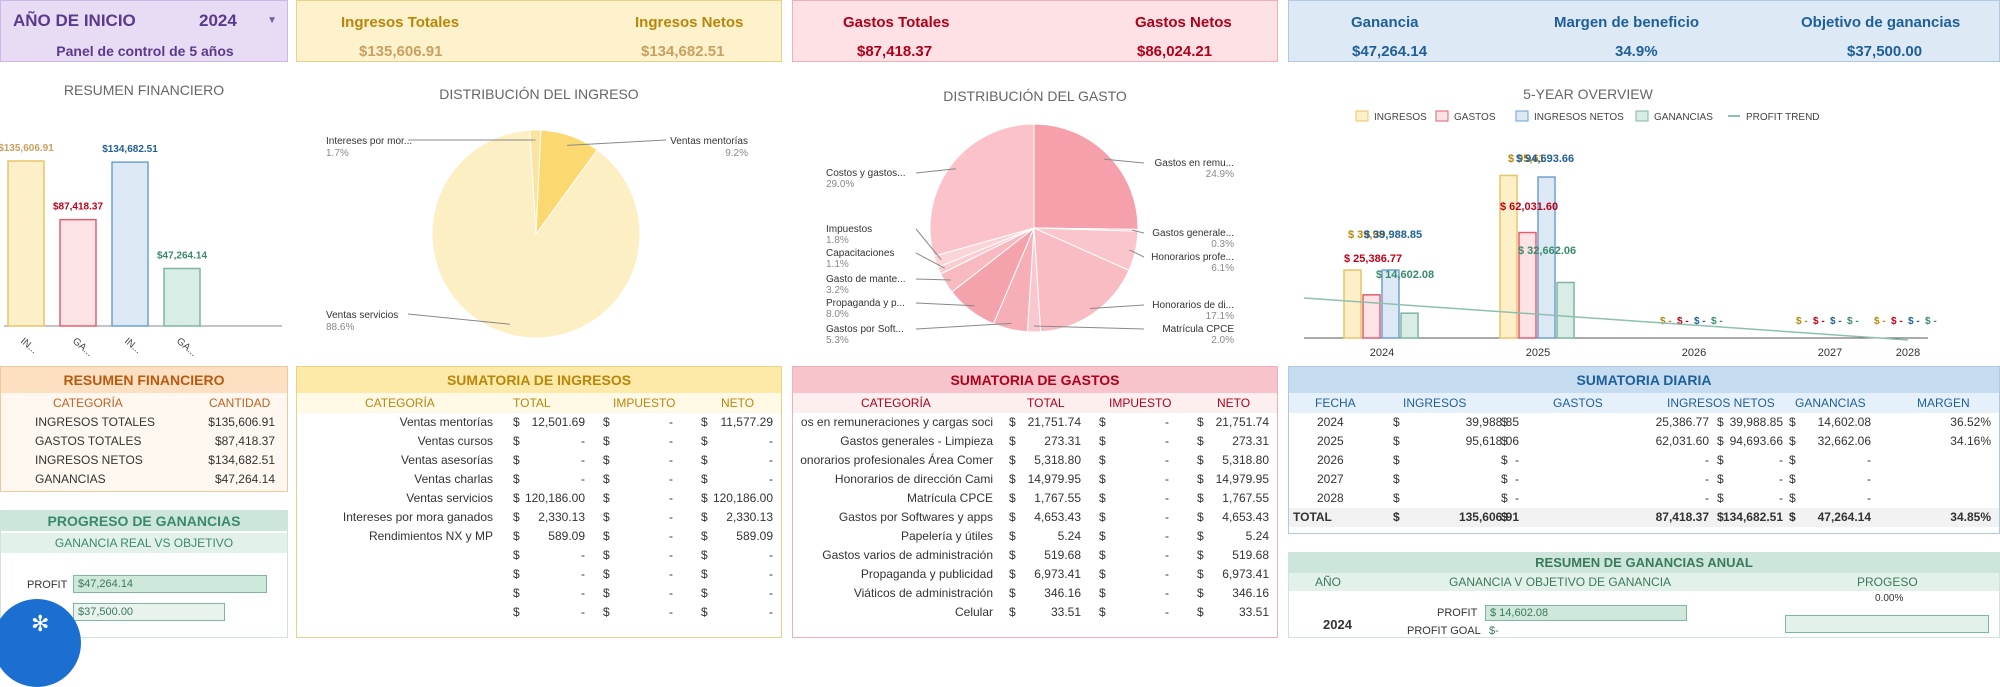  I want to click on gastos-row-t: 21,751.74, so click(1054, 422).